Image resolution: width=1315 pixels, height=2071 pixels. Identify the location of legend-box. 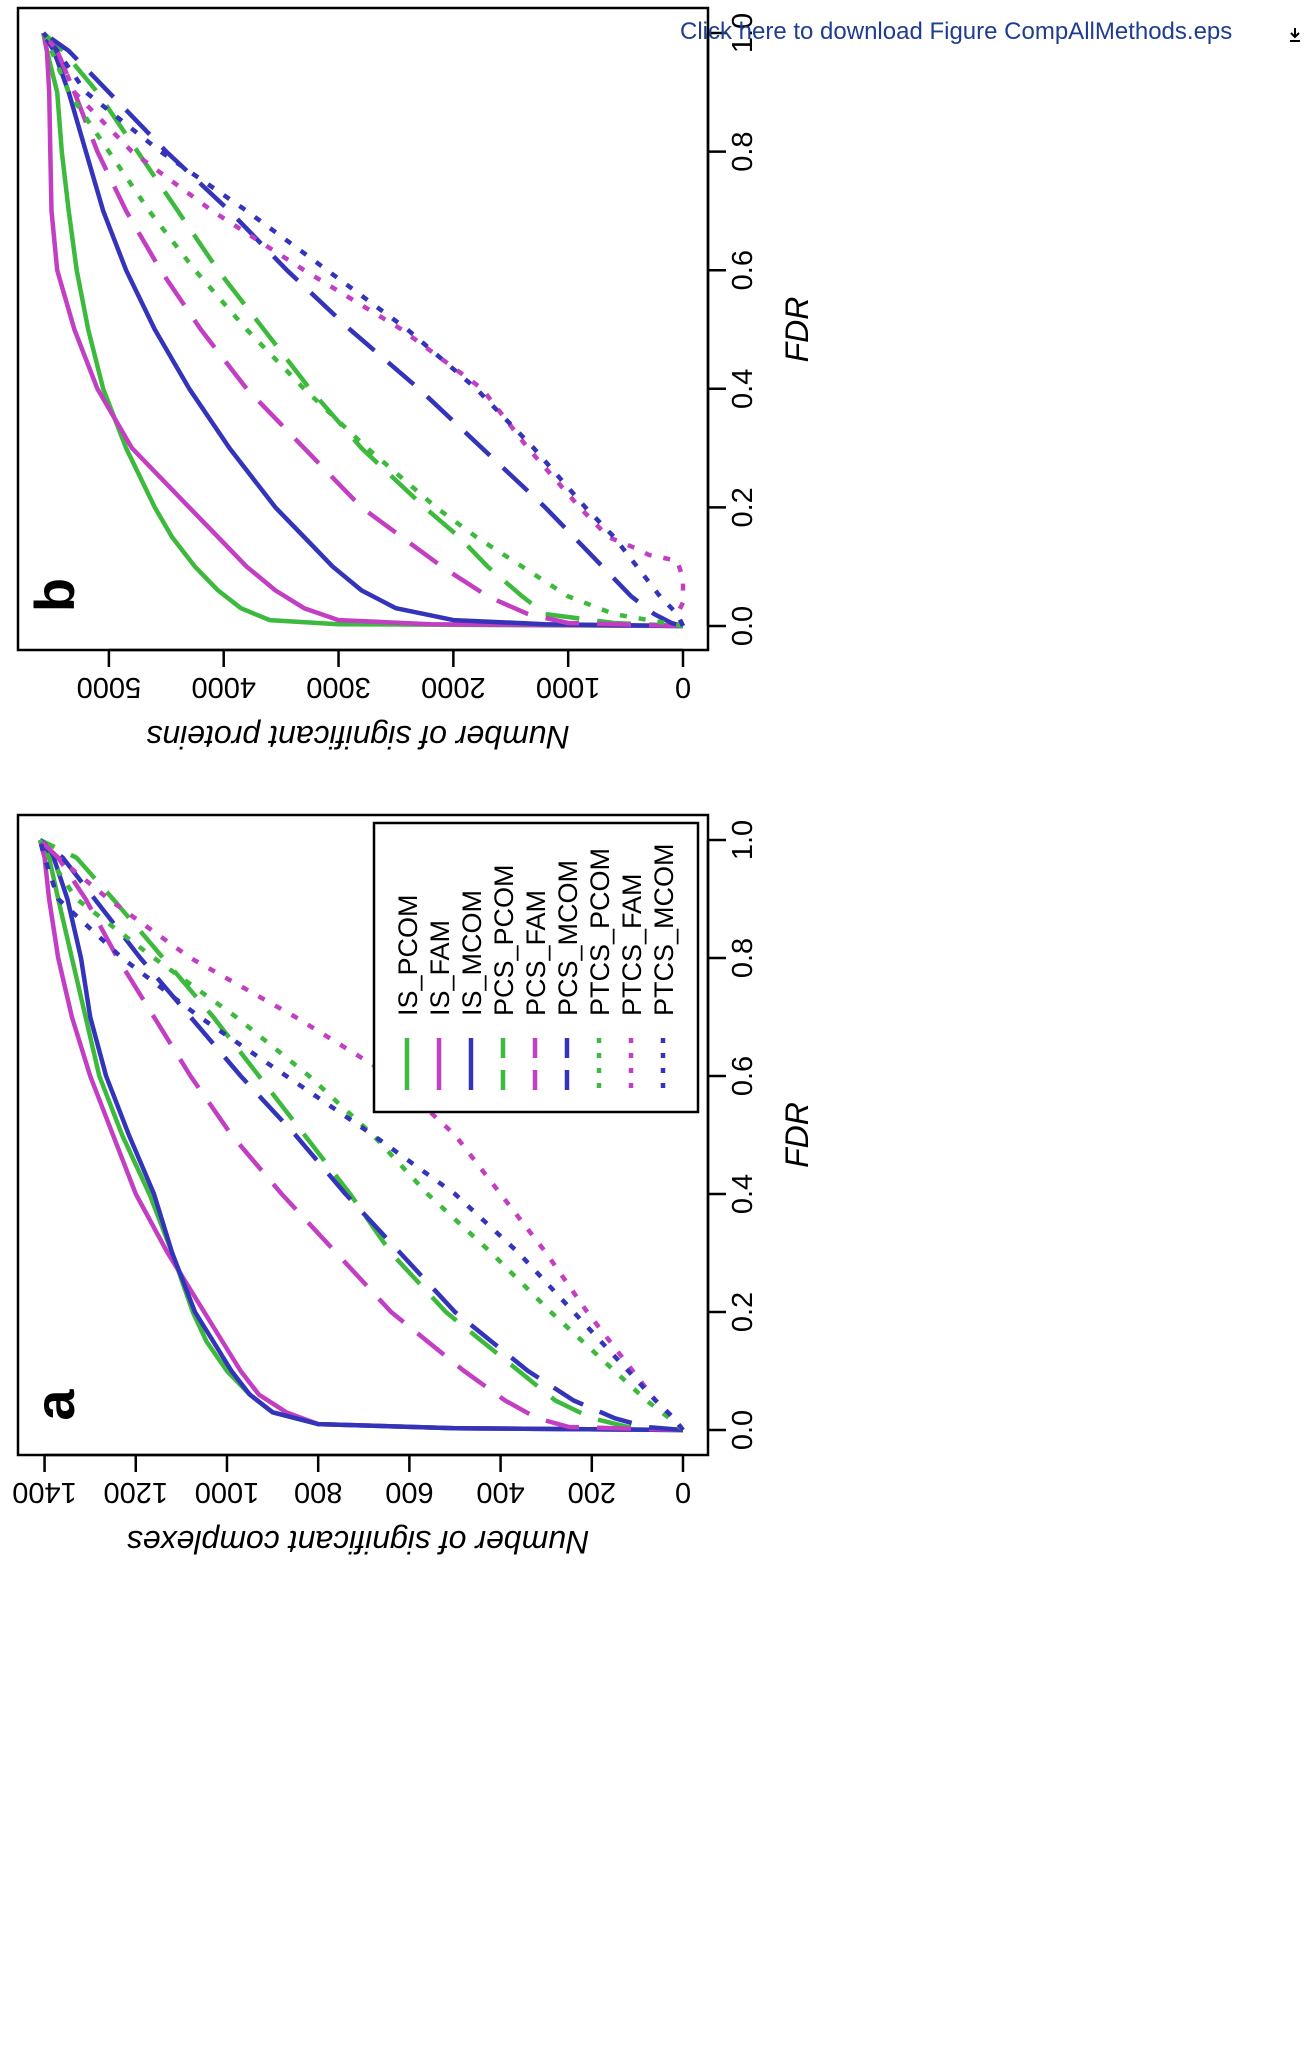
(536, 967).